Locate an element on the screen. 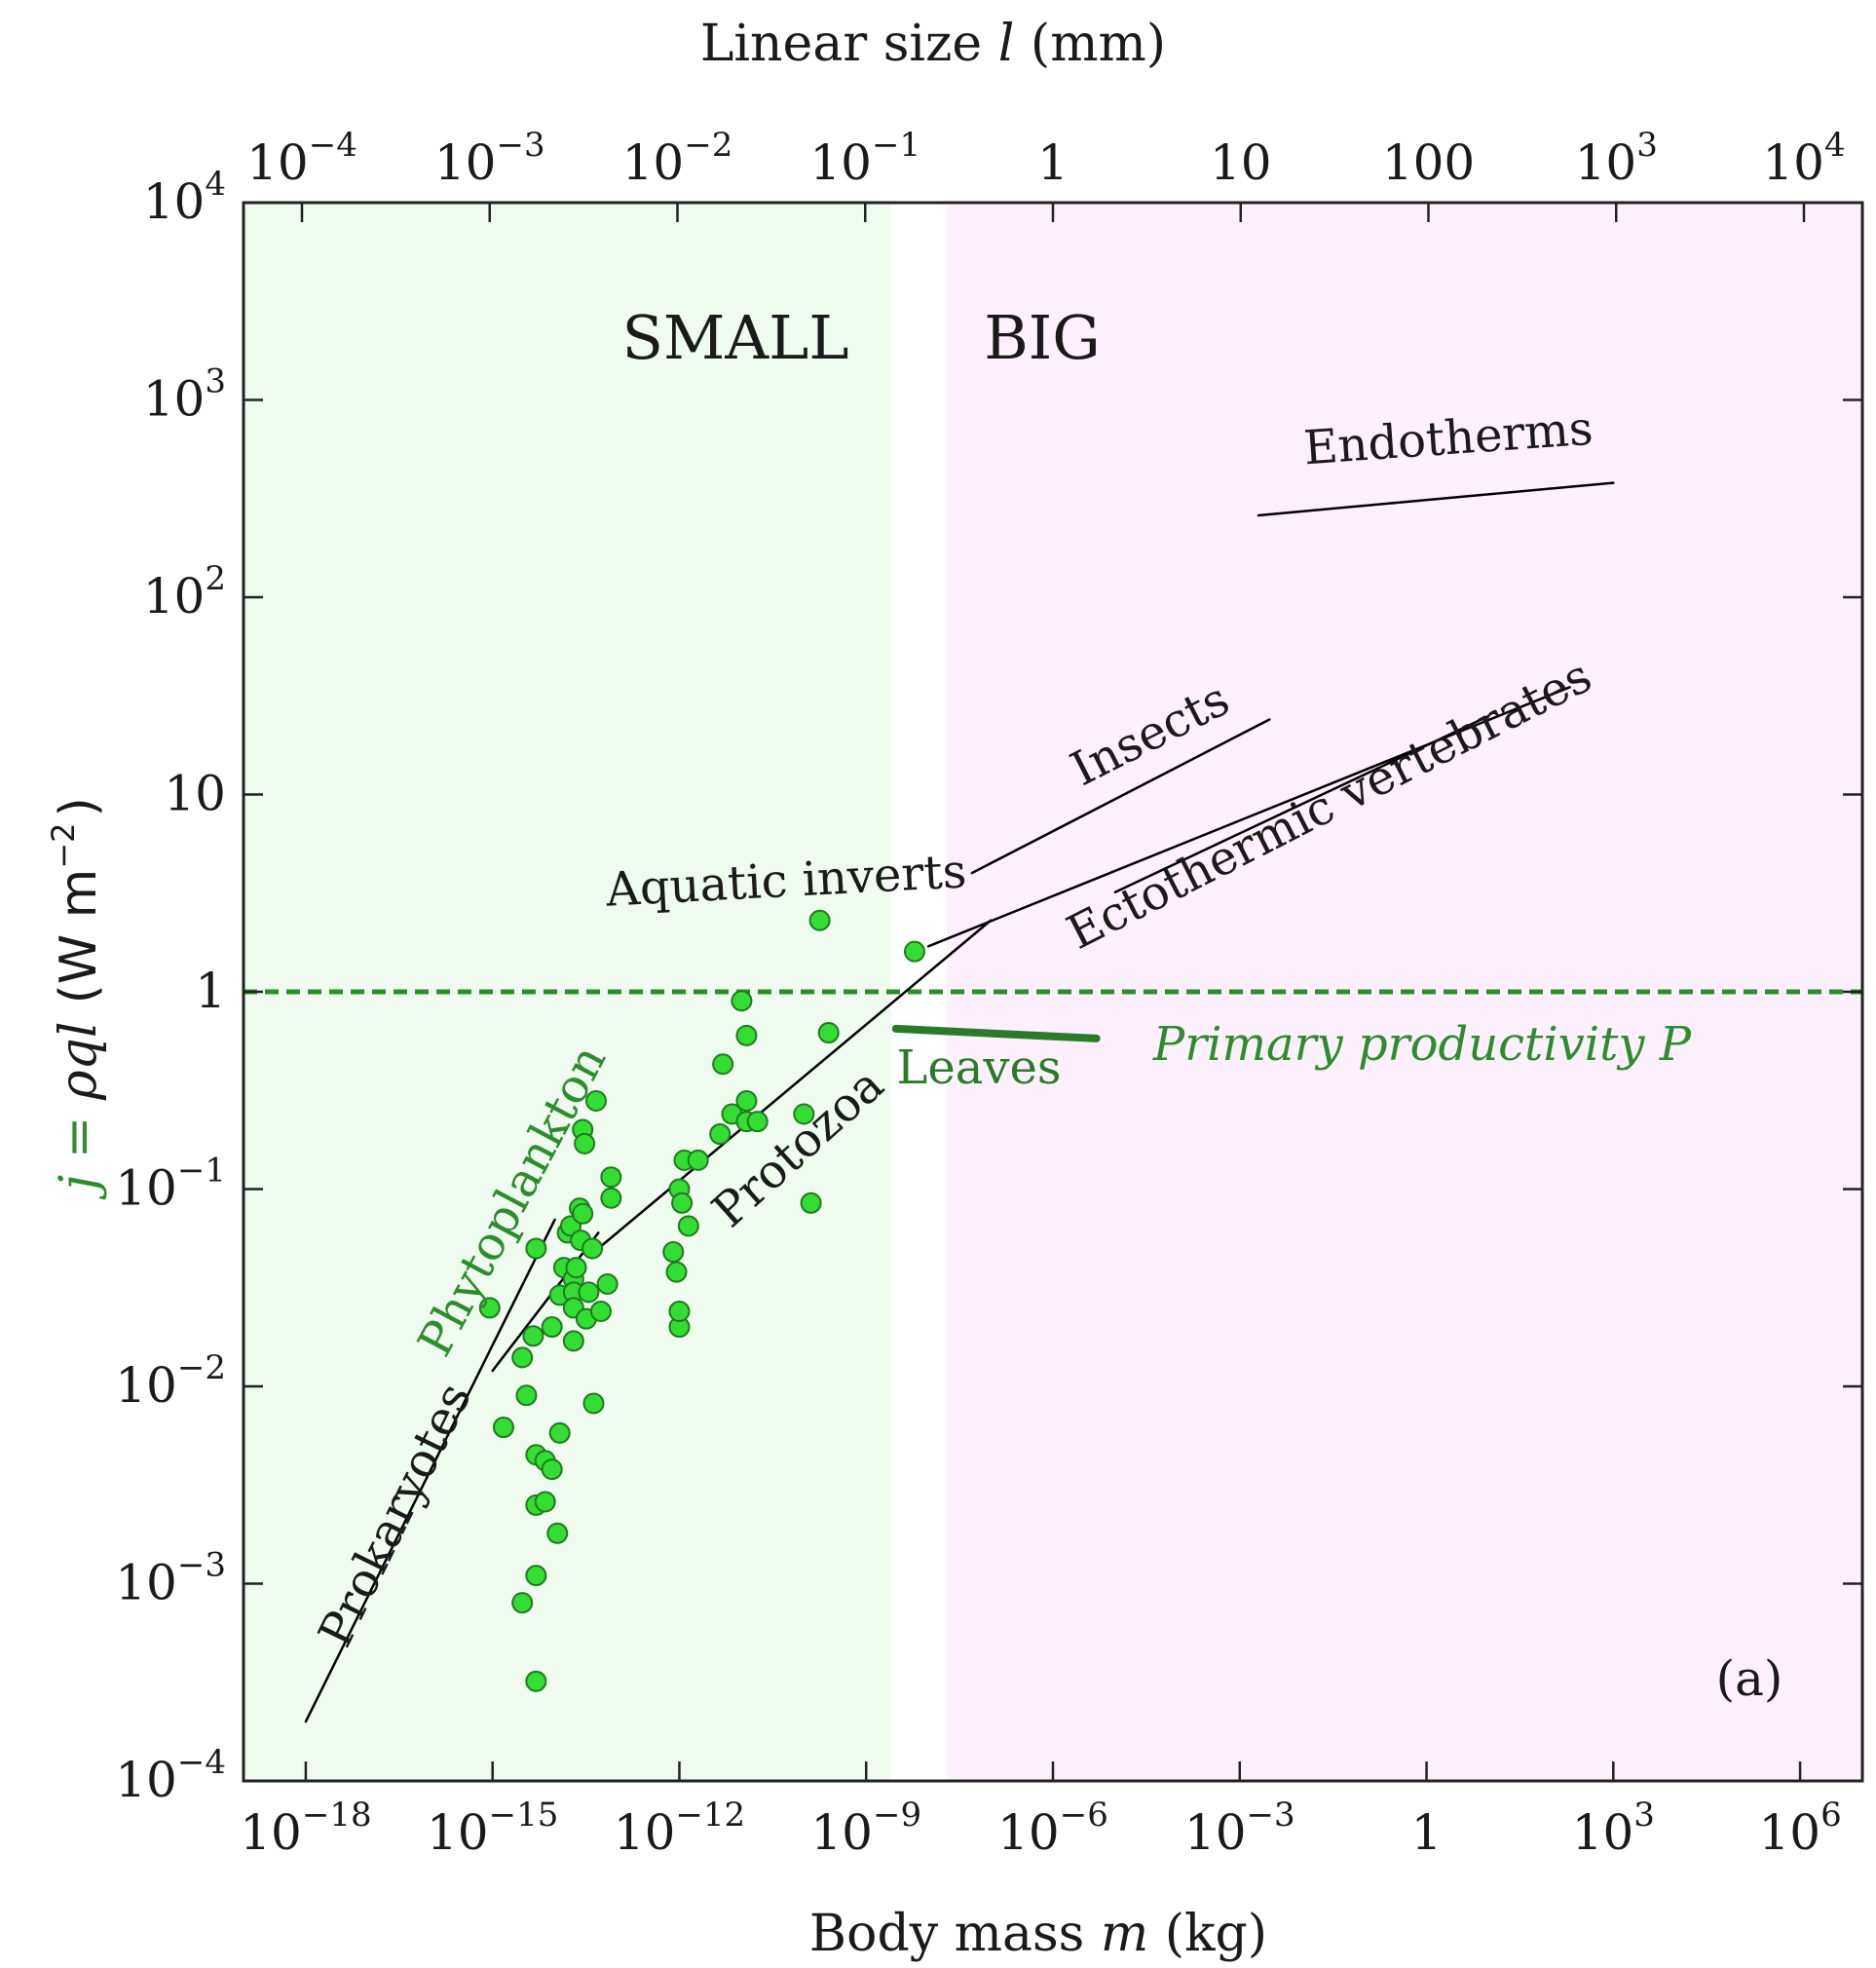  fit-line-endotherms is located at coordinates (1436, 499).